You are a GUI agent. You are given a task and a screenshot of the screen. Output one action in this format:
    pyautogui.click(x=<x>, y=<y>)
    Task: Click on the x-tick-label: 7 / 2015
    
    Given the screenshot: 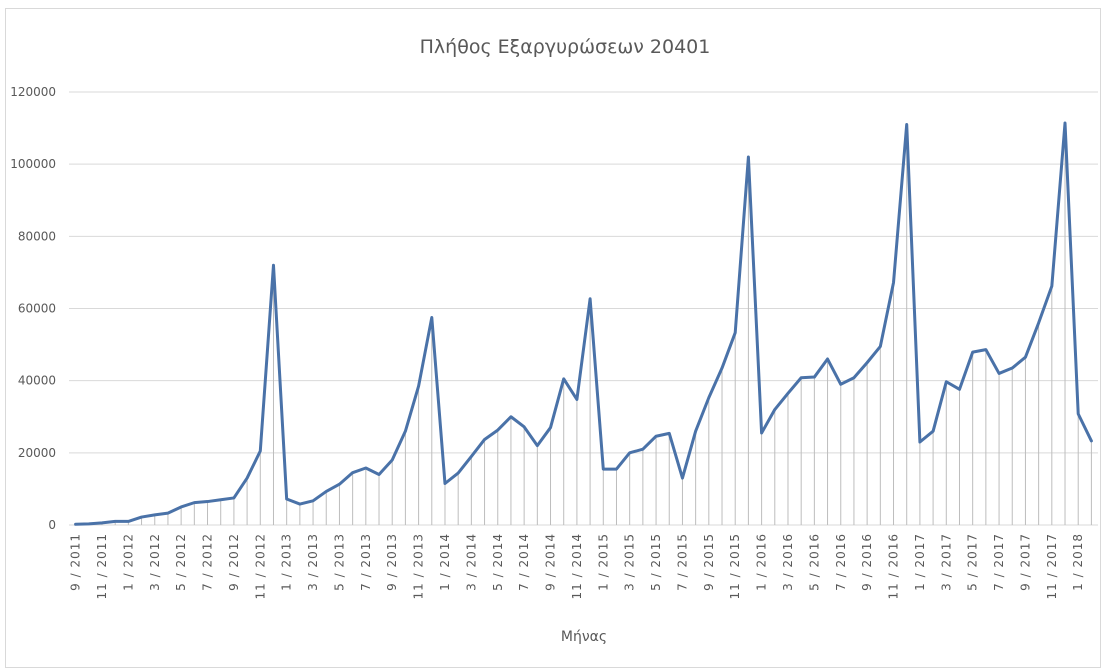 What is the action you would take?
    pyautogui.click(x=682, y=562)
    